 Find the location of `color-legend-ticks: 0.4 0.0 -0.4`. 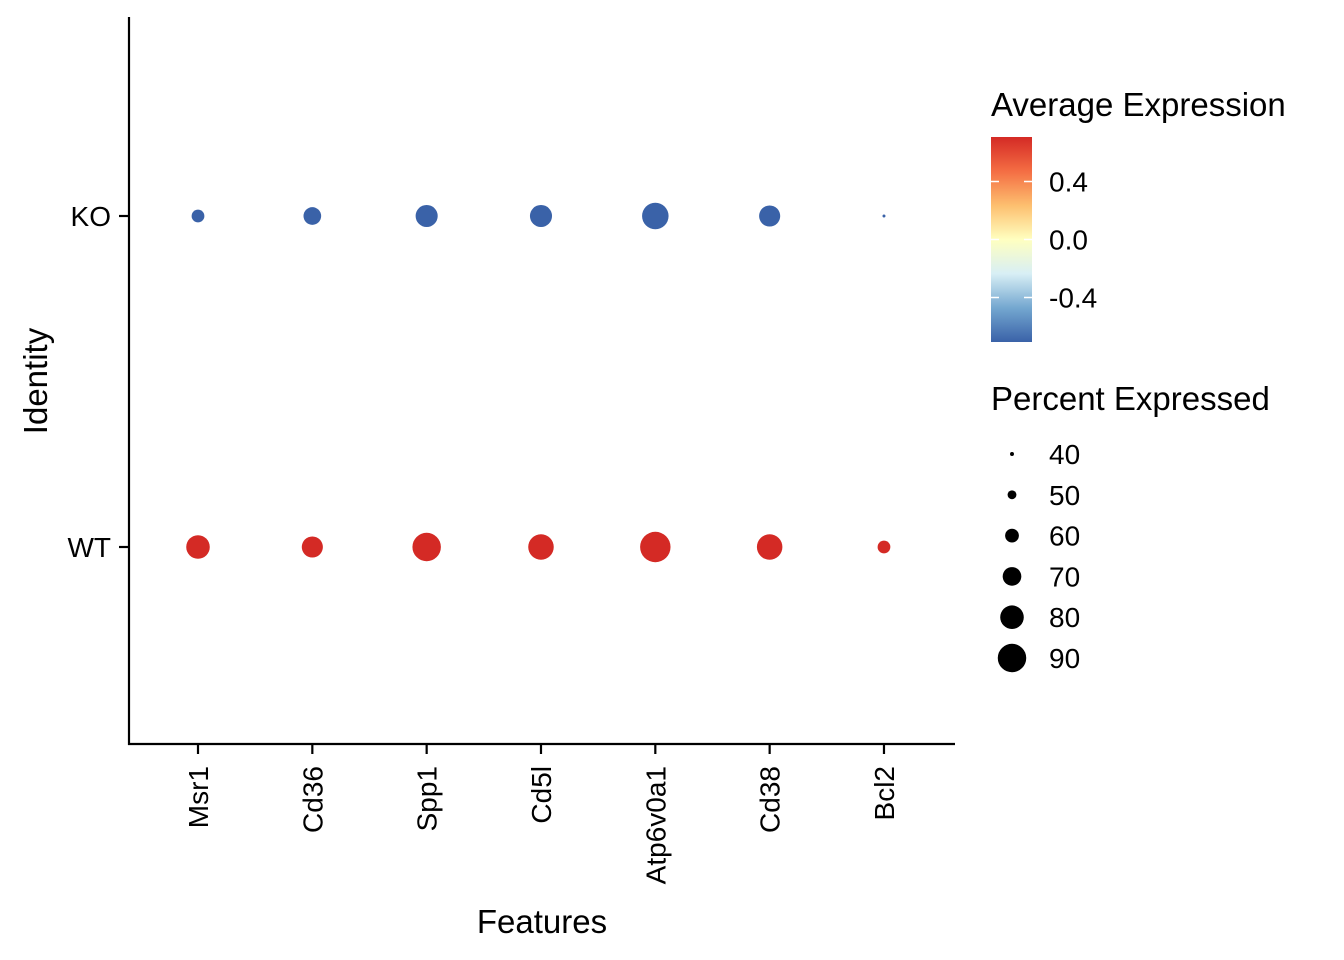

color-legend-ticks: 0.4 0.0 -0.4 is located at coordinates (1044, 240).